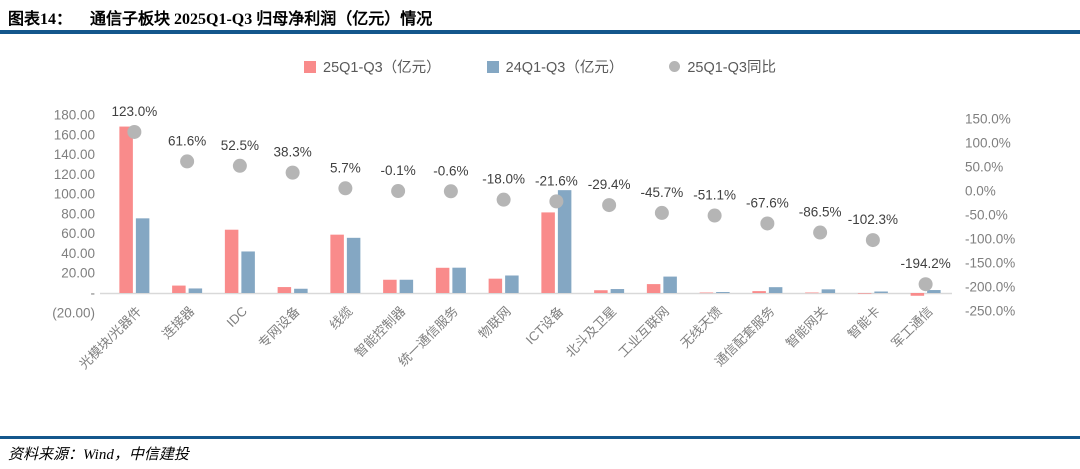  Describe the element at coordinates (990, 311) in the screenshot. I see `right-axis-tick: -250.0%` at that location.